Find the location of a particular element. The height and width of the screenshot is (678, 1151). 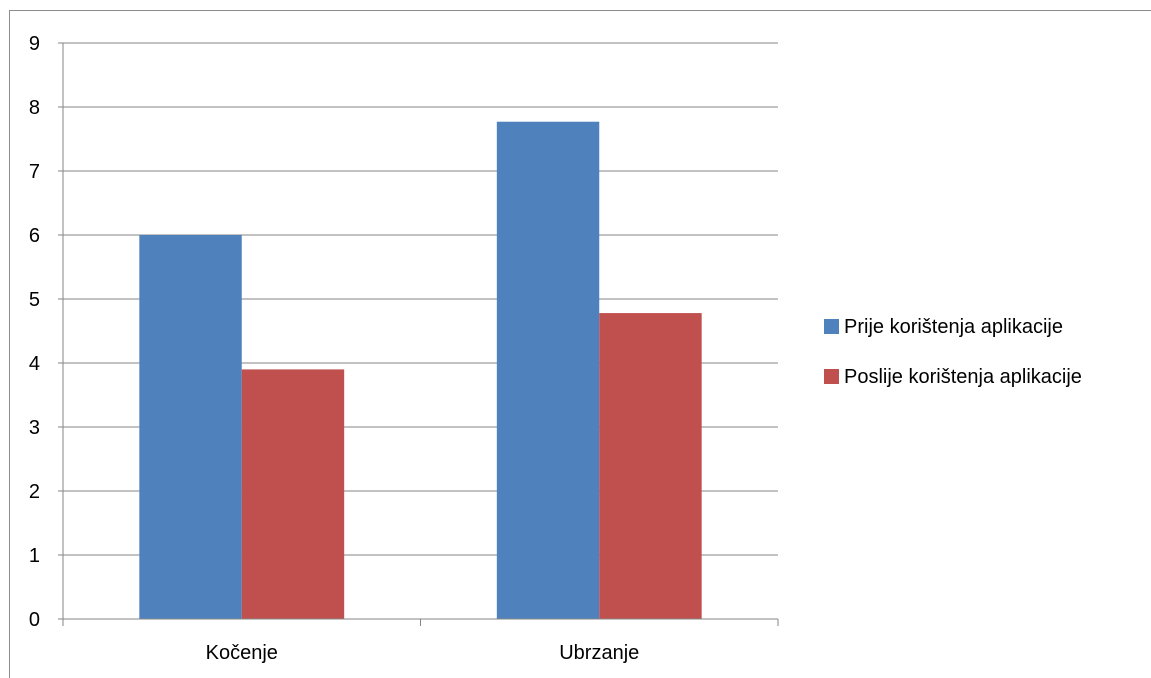

y-tick-label: 6 is located at coordinates (34, 236).